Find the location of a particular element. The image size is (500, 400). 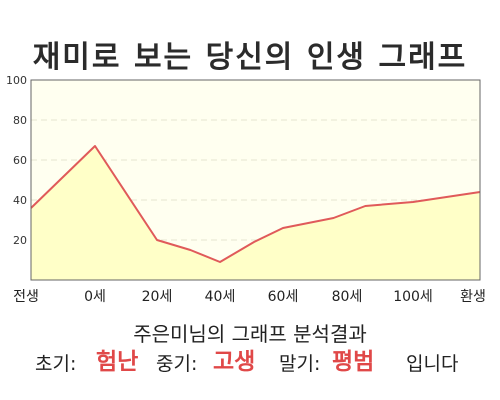

y-axis-ticks: 20 40 60 80 100 is located at coordinates (16, 160).